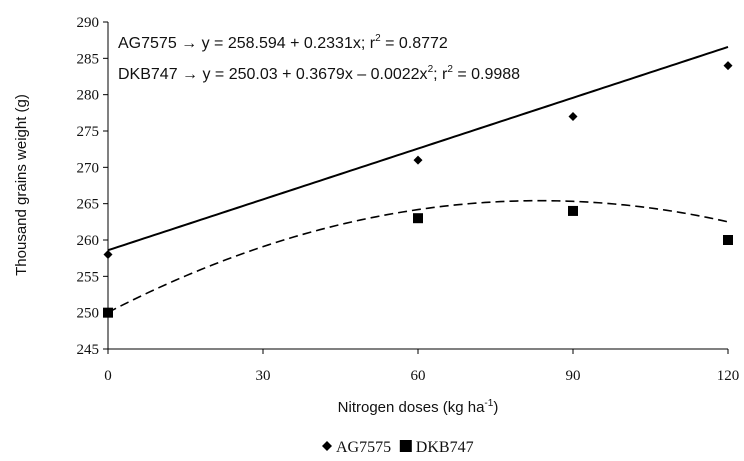  What do you see at coordinates (21, 185) in the screenshot?
I see `y-axis-title: Thousand grains weight (g)` at bounding box center [21, 185].